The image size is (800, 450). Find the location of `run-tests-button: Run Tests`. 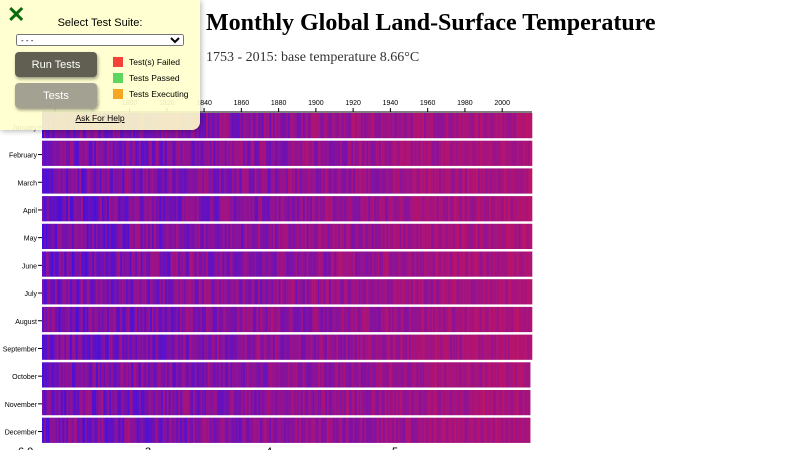

run-tests-button: Run Tests is located at coordinates (56, 64).